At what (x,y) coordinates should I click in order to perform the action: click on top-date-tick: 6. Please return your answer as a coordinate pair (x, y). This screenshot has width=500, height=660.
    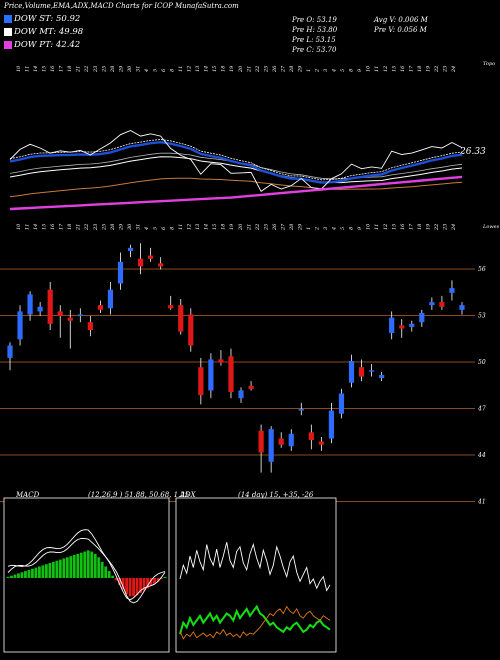
    Looking at the image, I should click on (164, 70).